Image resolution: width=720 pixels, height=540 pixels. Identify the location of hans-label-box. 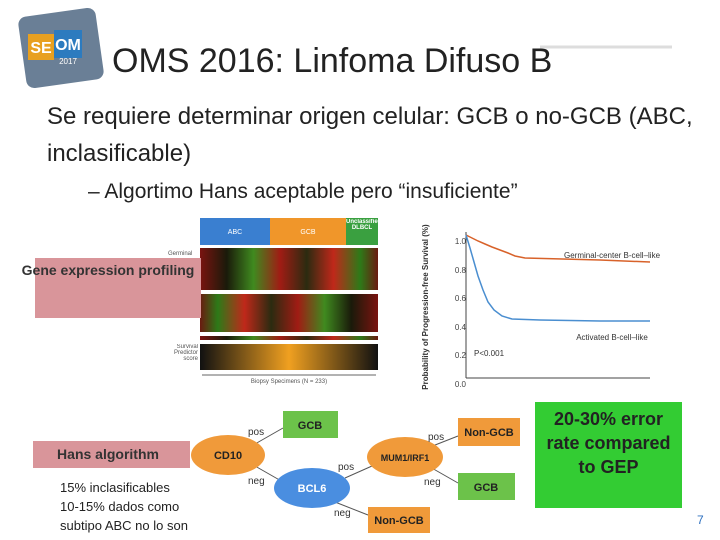
(111, 454).